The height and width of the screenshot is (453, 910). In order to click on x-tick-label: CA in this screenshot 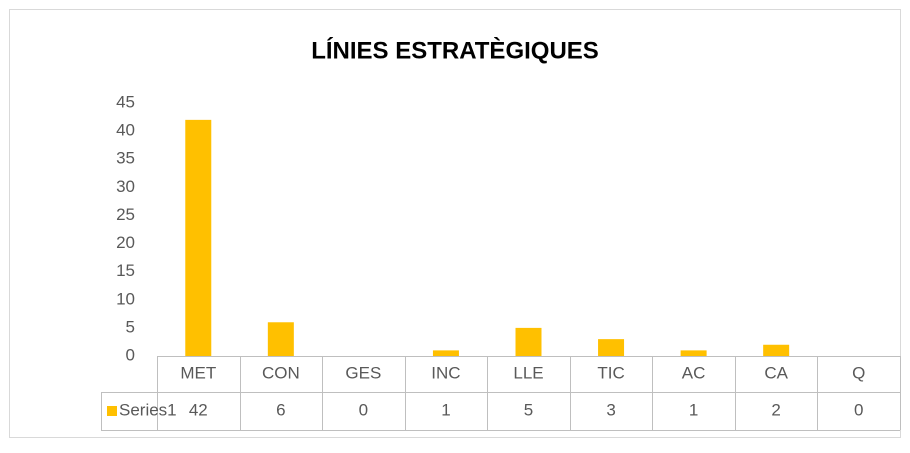, I will do `click(776, 372)`.